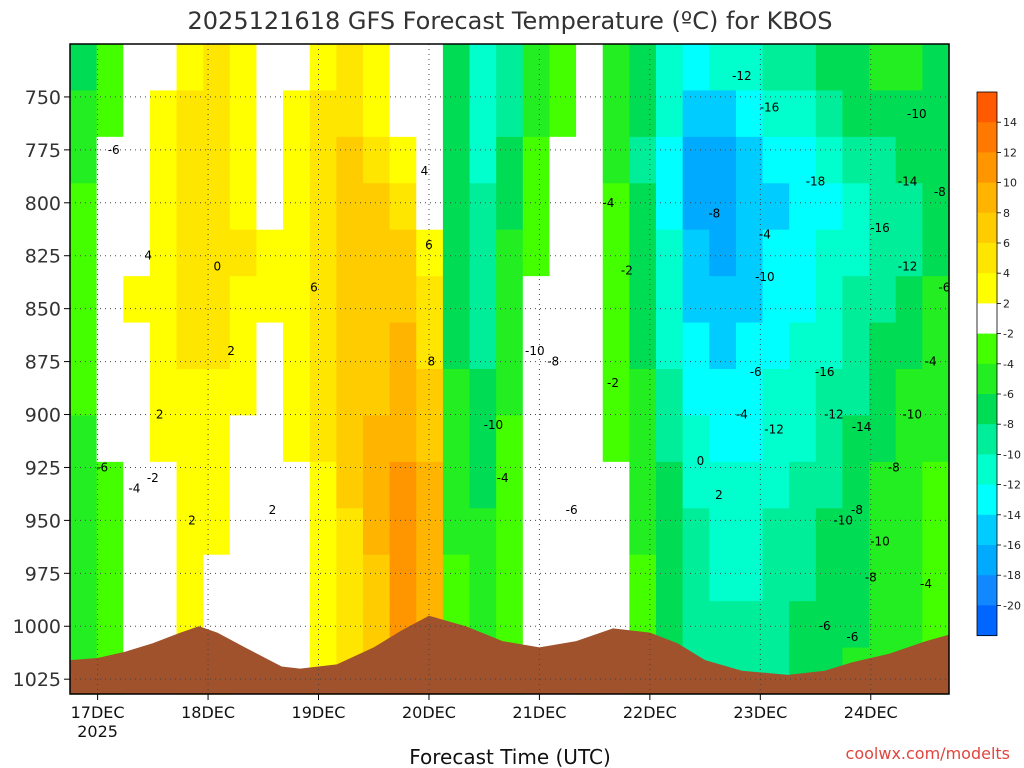 The image size is (1024, 768). I want to click on contour-label: 4, so click(148, 256).